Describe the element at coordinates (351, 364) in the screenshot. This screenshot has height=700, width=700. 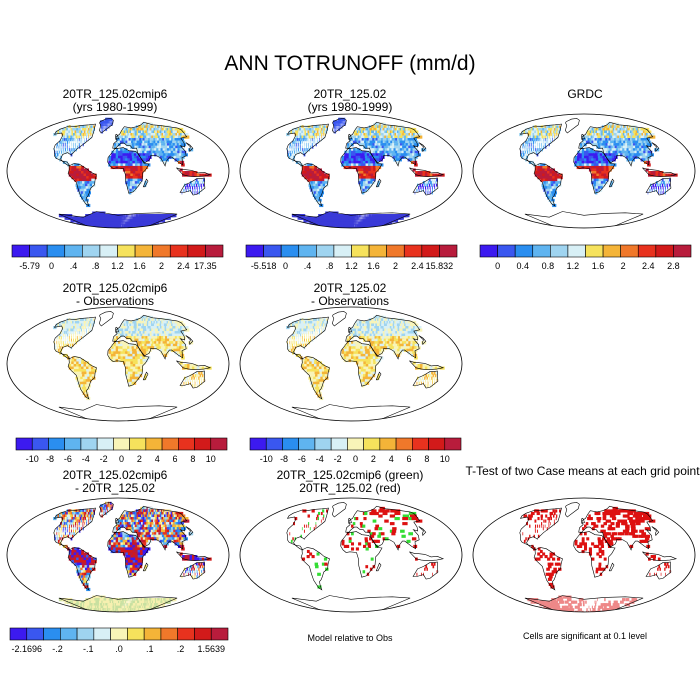
I see `panel5-map` at that location.